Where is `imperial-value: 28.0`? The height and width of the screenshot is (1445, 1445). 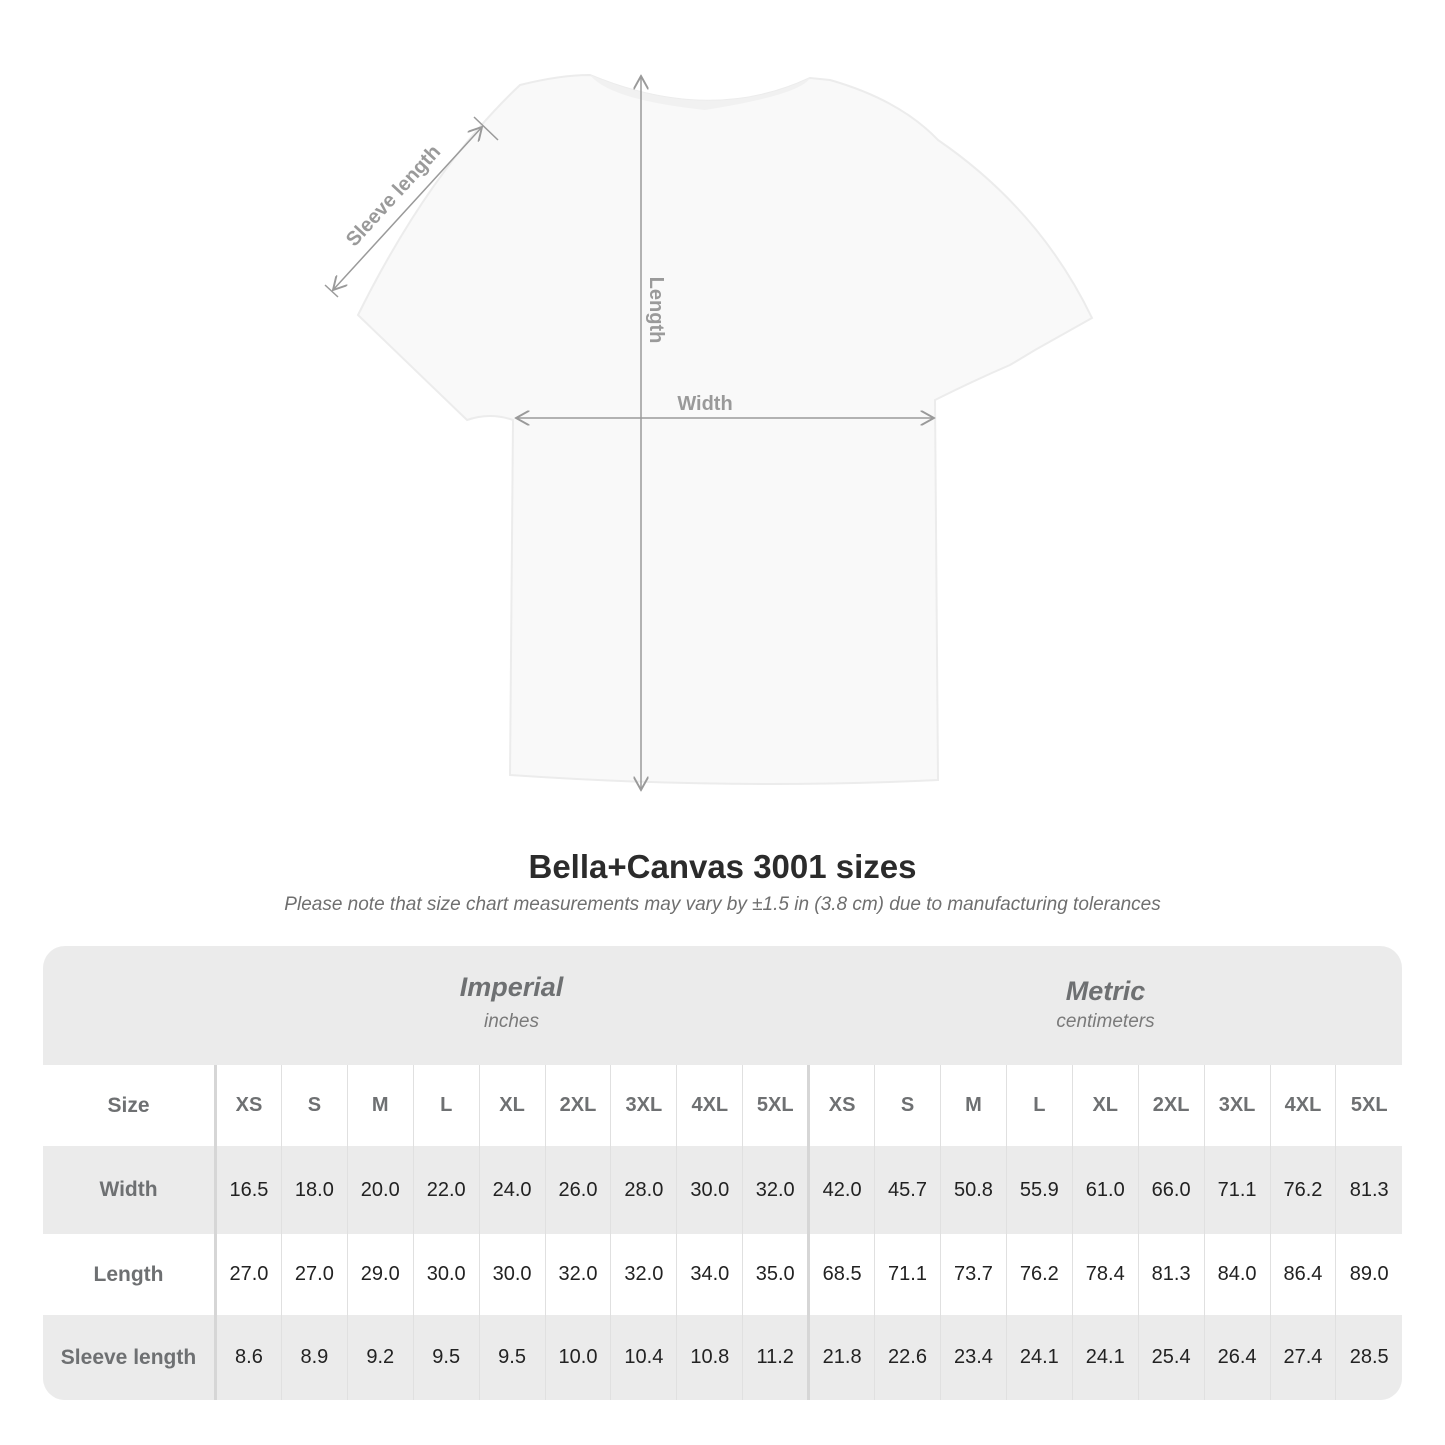 imperial-value: 28.0 is located at coordinates (643, 1190).